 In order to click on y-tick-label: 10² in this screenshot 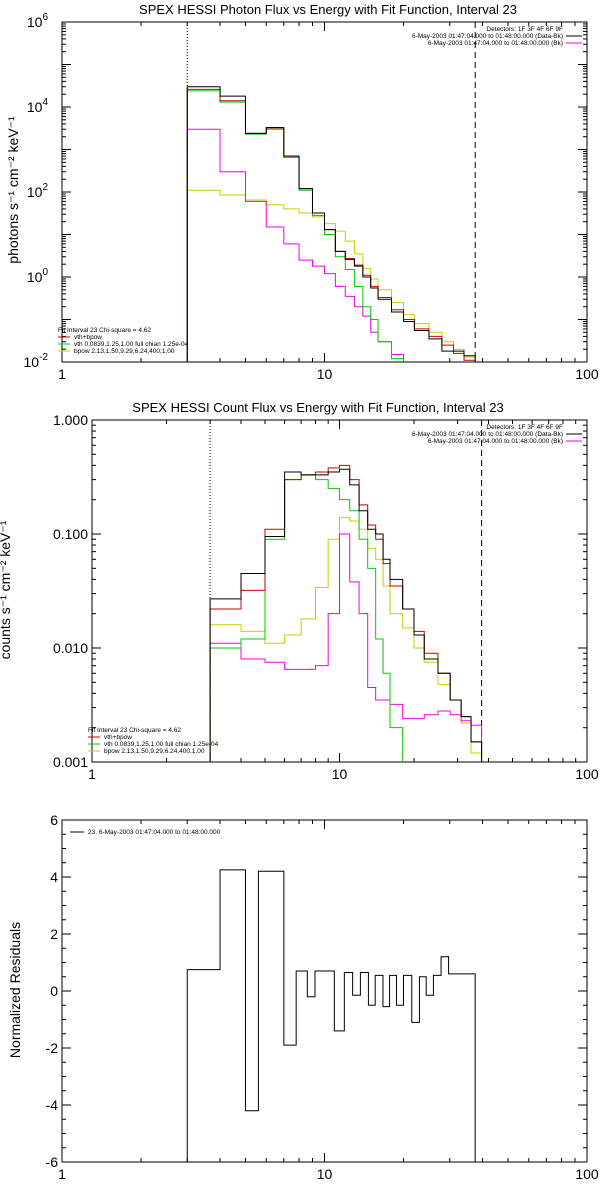, I will do `click(38, 191)`.